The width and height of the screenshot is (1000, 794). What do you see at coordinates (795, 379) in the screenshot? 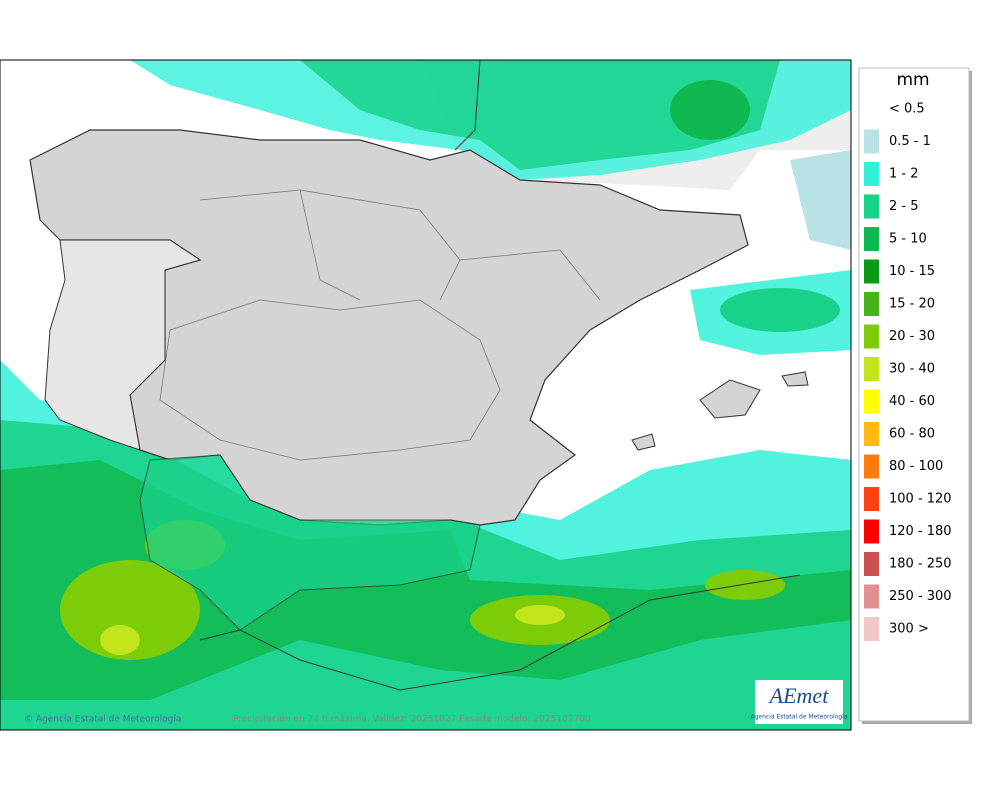
I see `menorca` at bounding box center [795, 379].